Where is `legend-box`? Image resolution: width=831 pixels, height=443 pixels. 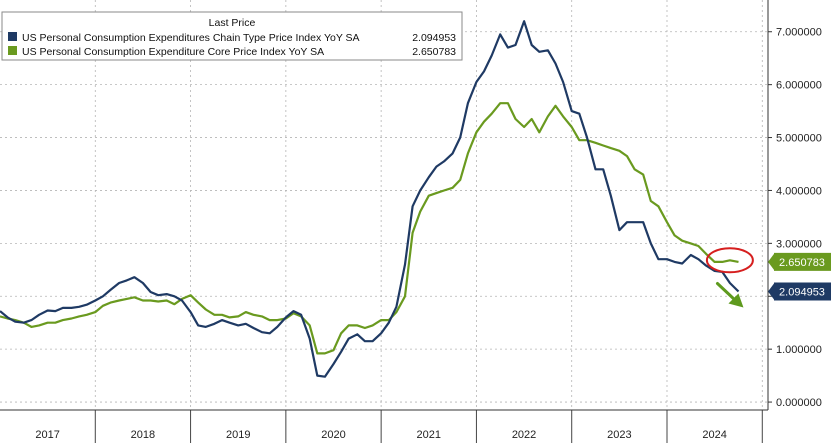
legend-box is located at coordinates (232, 36).